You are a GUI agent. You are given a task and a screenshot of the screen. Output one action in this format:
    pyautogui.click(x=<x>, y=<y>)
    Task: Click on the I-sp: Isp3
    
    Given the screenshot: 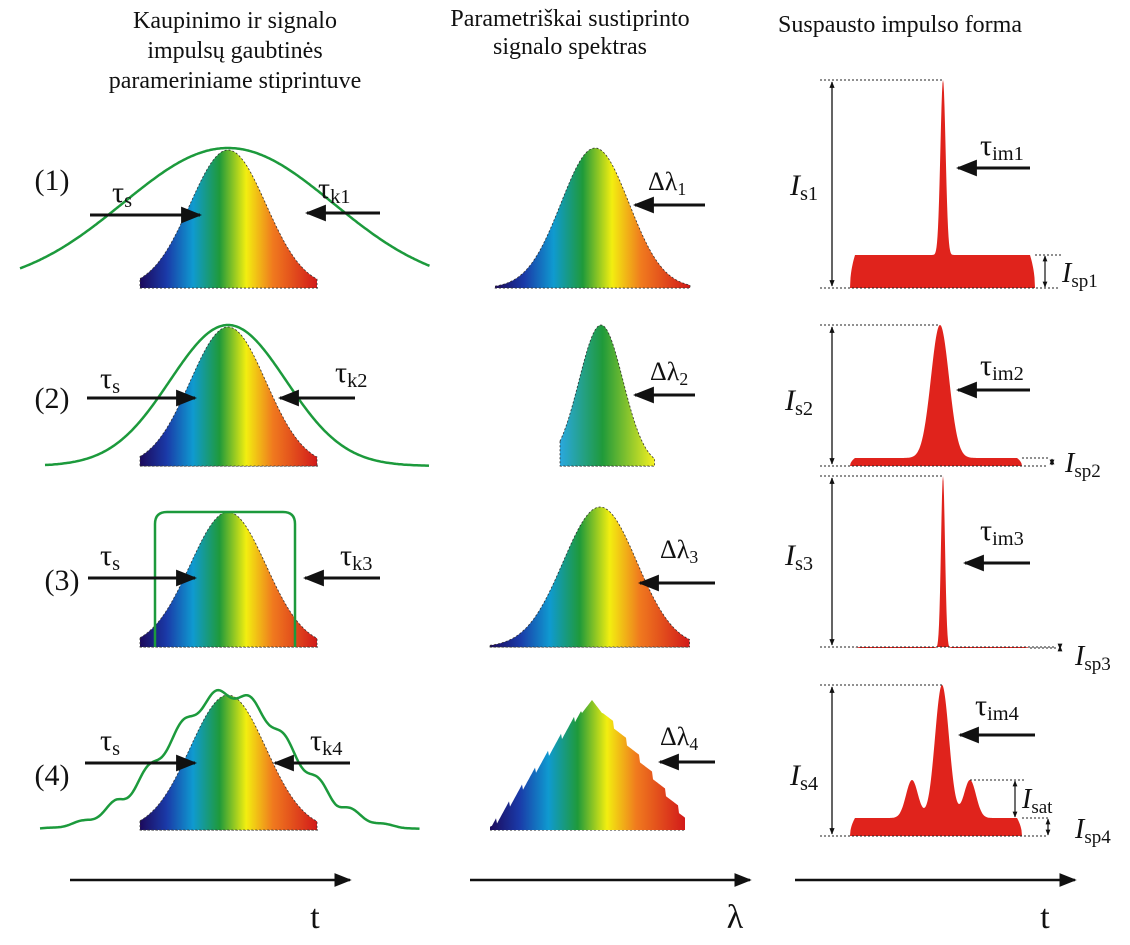 What is the action you would take?
    pyautogui.click(x=1092, y=658)
    